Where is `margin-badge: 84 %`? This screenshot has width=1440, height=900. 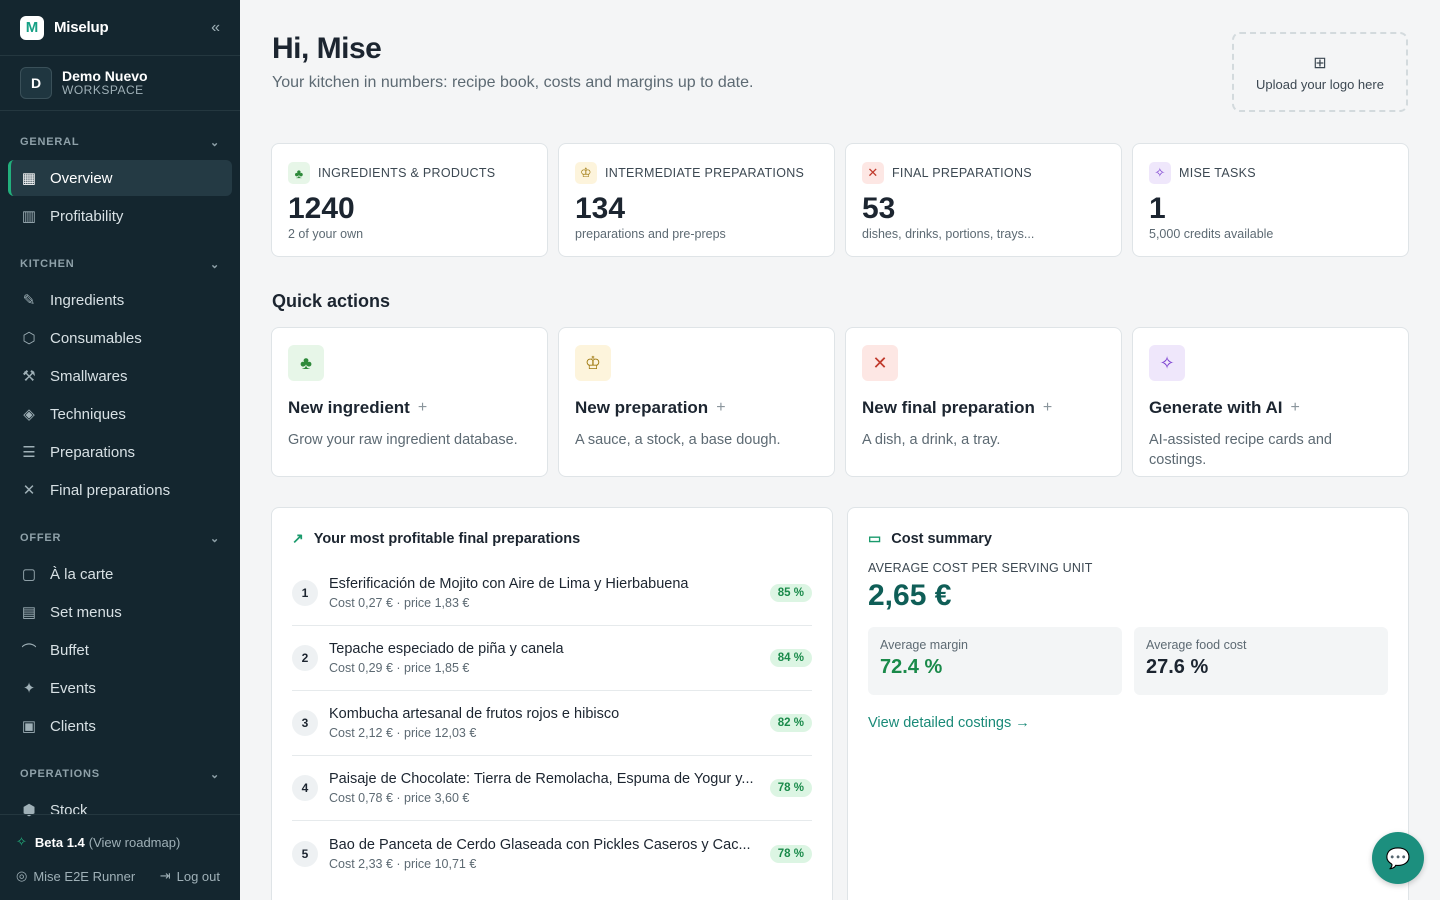
margin-badge: 84 % is located at coordinates (790, 658).